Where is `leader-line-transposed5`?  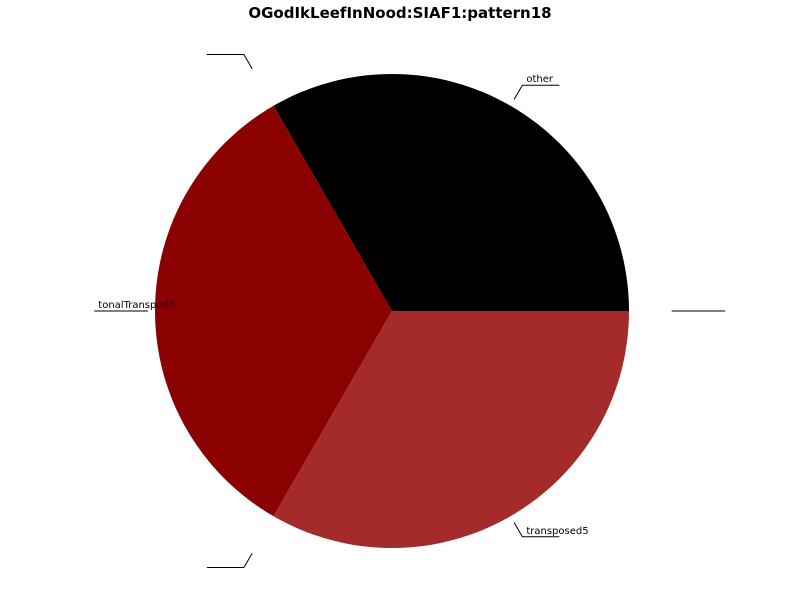
leader-line-transposed5 is located at coordinates (536, 530).